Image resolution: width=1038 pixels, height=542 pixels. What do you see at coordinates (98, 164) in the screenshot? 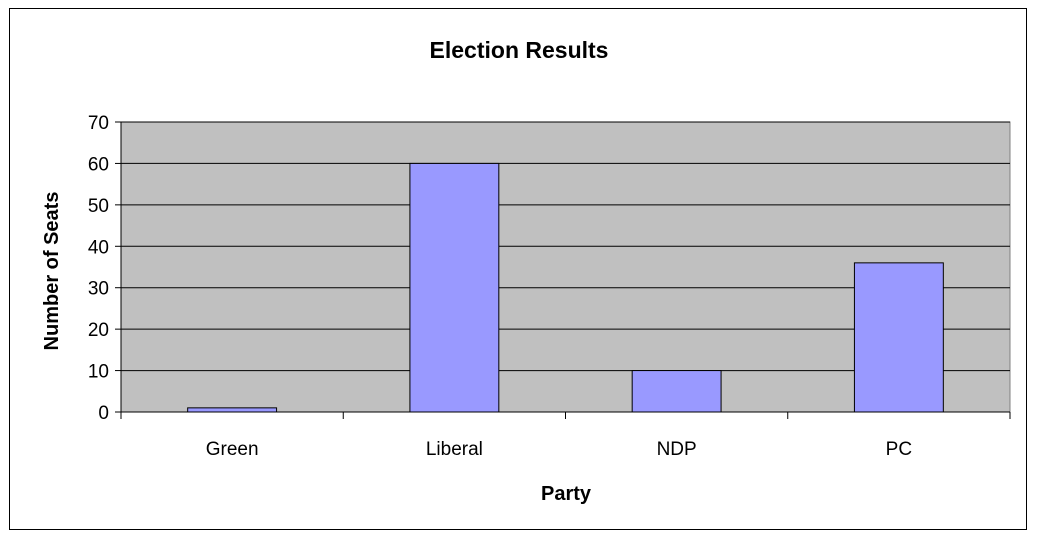
I see `y-tick-label: 60` at bounding box center [98, 164].